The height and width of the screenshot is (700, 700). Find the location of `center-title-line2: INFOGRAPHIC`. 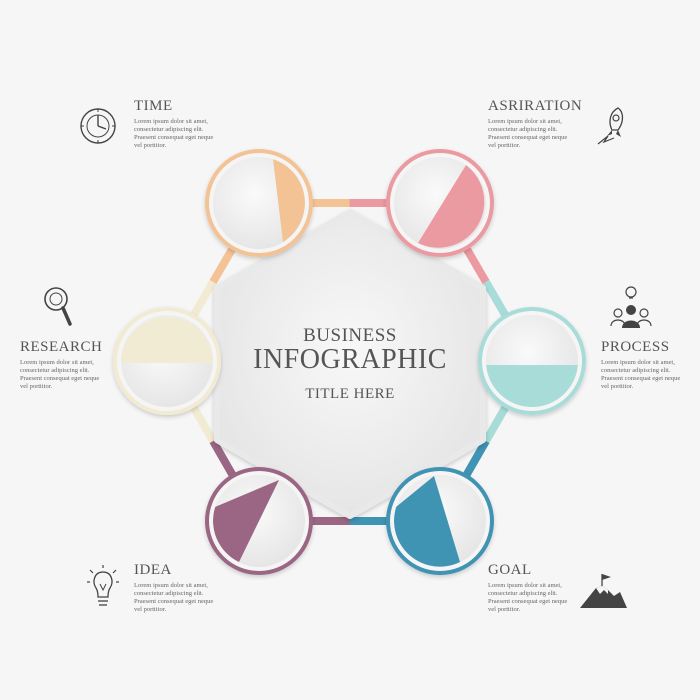

center-title-line2: INFOGRAPHIC is located at coordinates (350, 359).